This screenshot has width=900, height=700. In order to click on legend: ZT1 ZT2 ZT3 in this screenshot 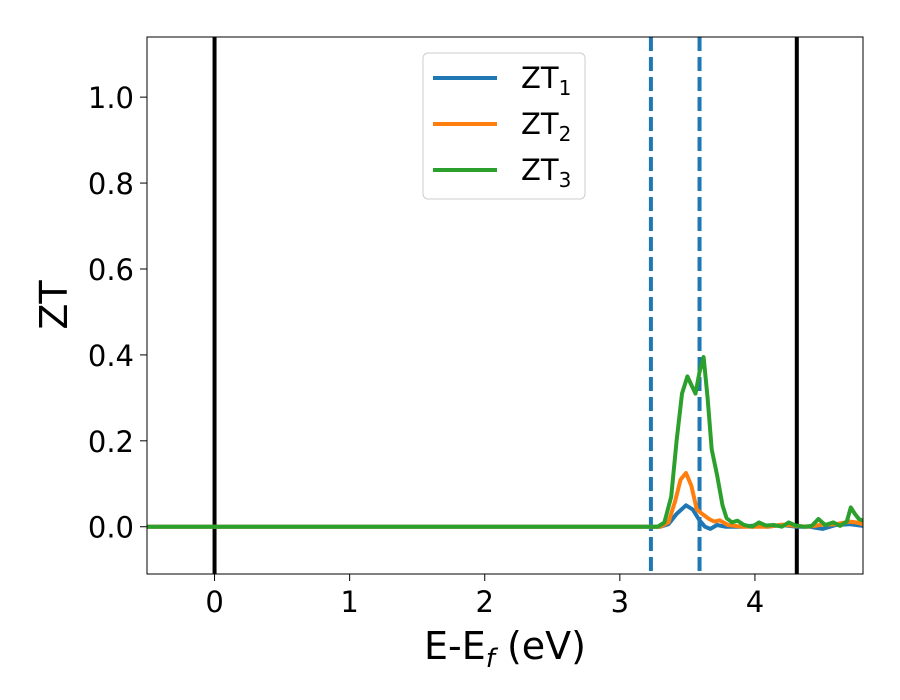, I will do `click(504, 126)`.